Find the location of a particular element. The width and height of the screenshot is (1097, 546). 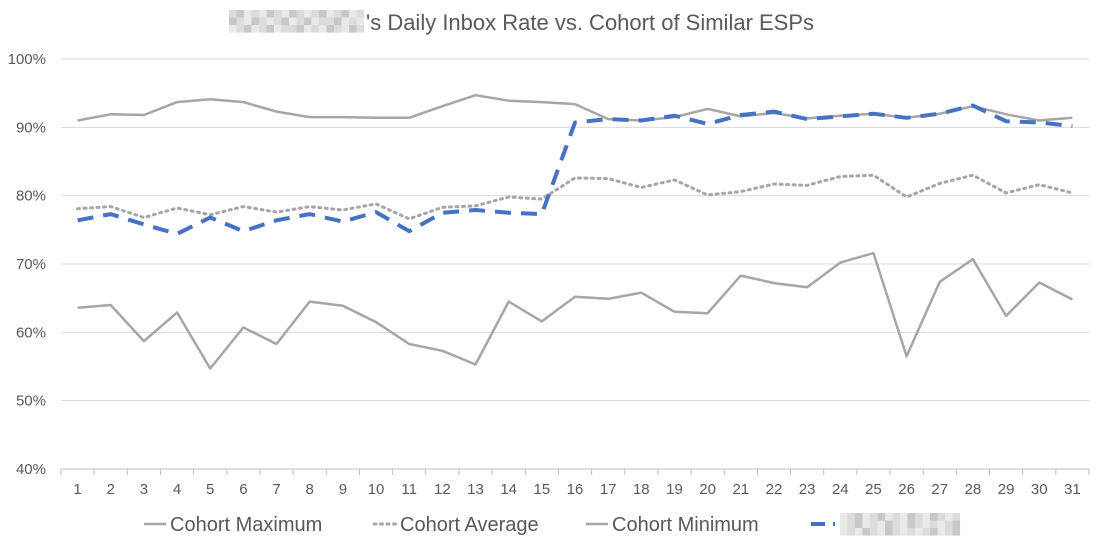

x-tick-label: 30 is located at coordinates (1039, 489).